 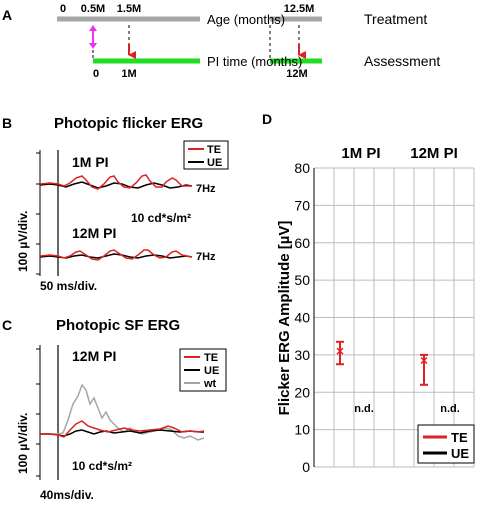 What do you see at coordinates (302, 168) in the screenshot?
I see `d-y-tick-label: 80` at bounding box center [302, 168].